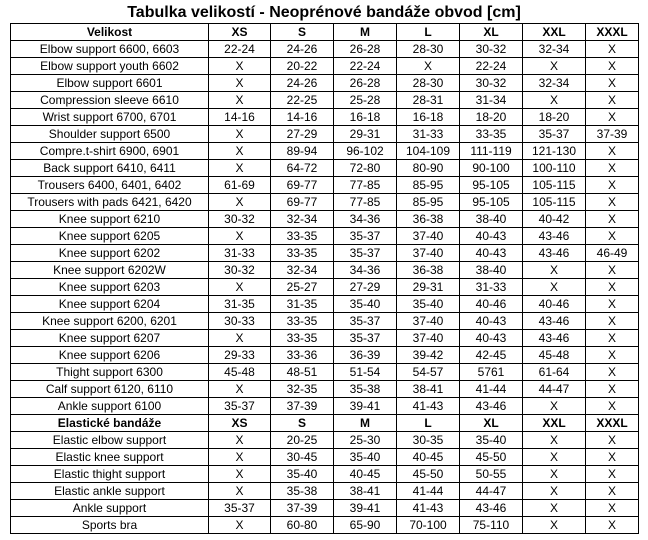  I want to click on table-row: Knee support 6203 X 25-27 27-29 29-31 31-33 X X, so click(324, 287).